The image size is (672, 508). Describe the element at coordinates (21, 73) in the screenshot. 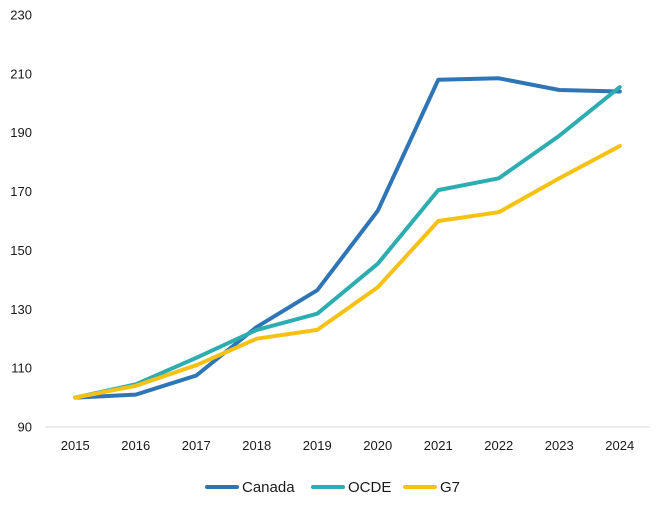

I see `y-tick-label: 210` at that location.